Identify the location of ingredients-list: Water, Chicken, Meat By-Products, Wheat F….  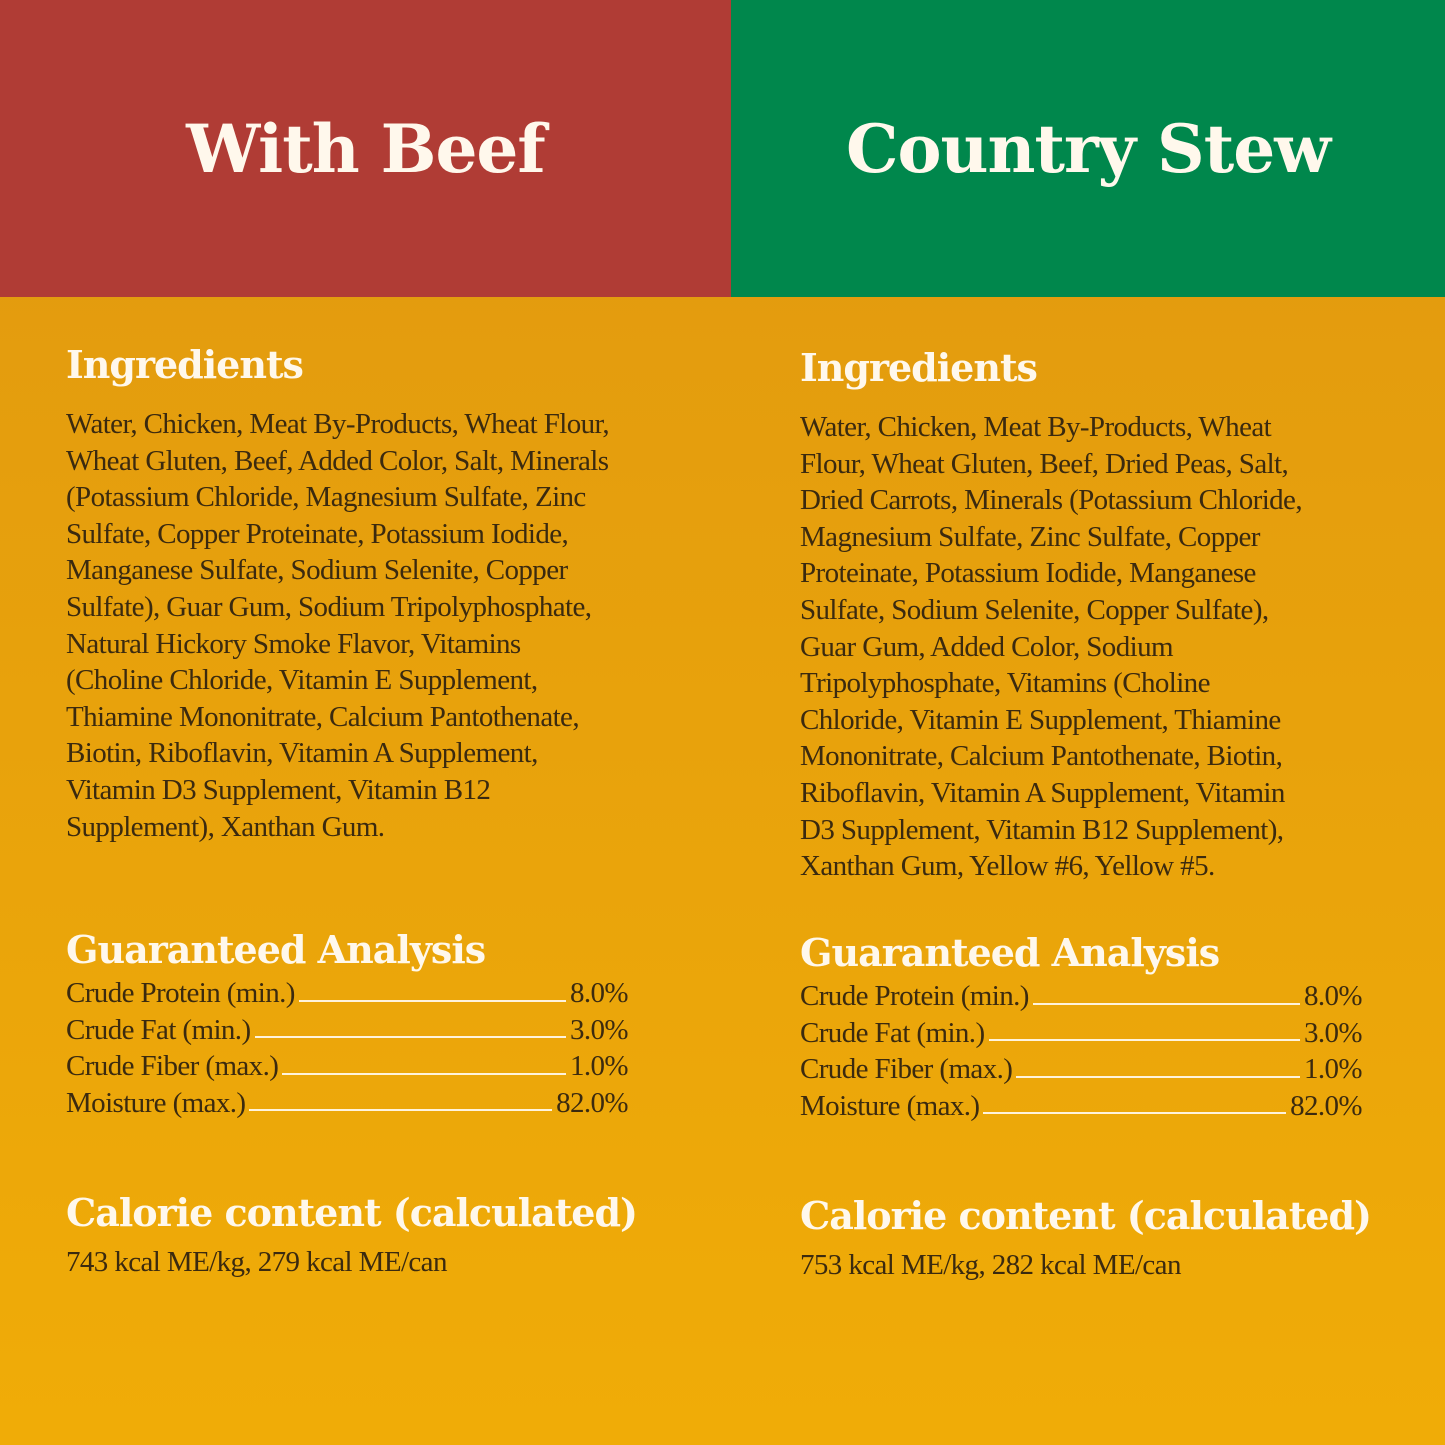
(1110, 647).